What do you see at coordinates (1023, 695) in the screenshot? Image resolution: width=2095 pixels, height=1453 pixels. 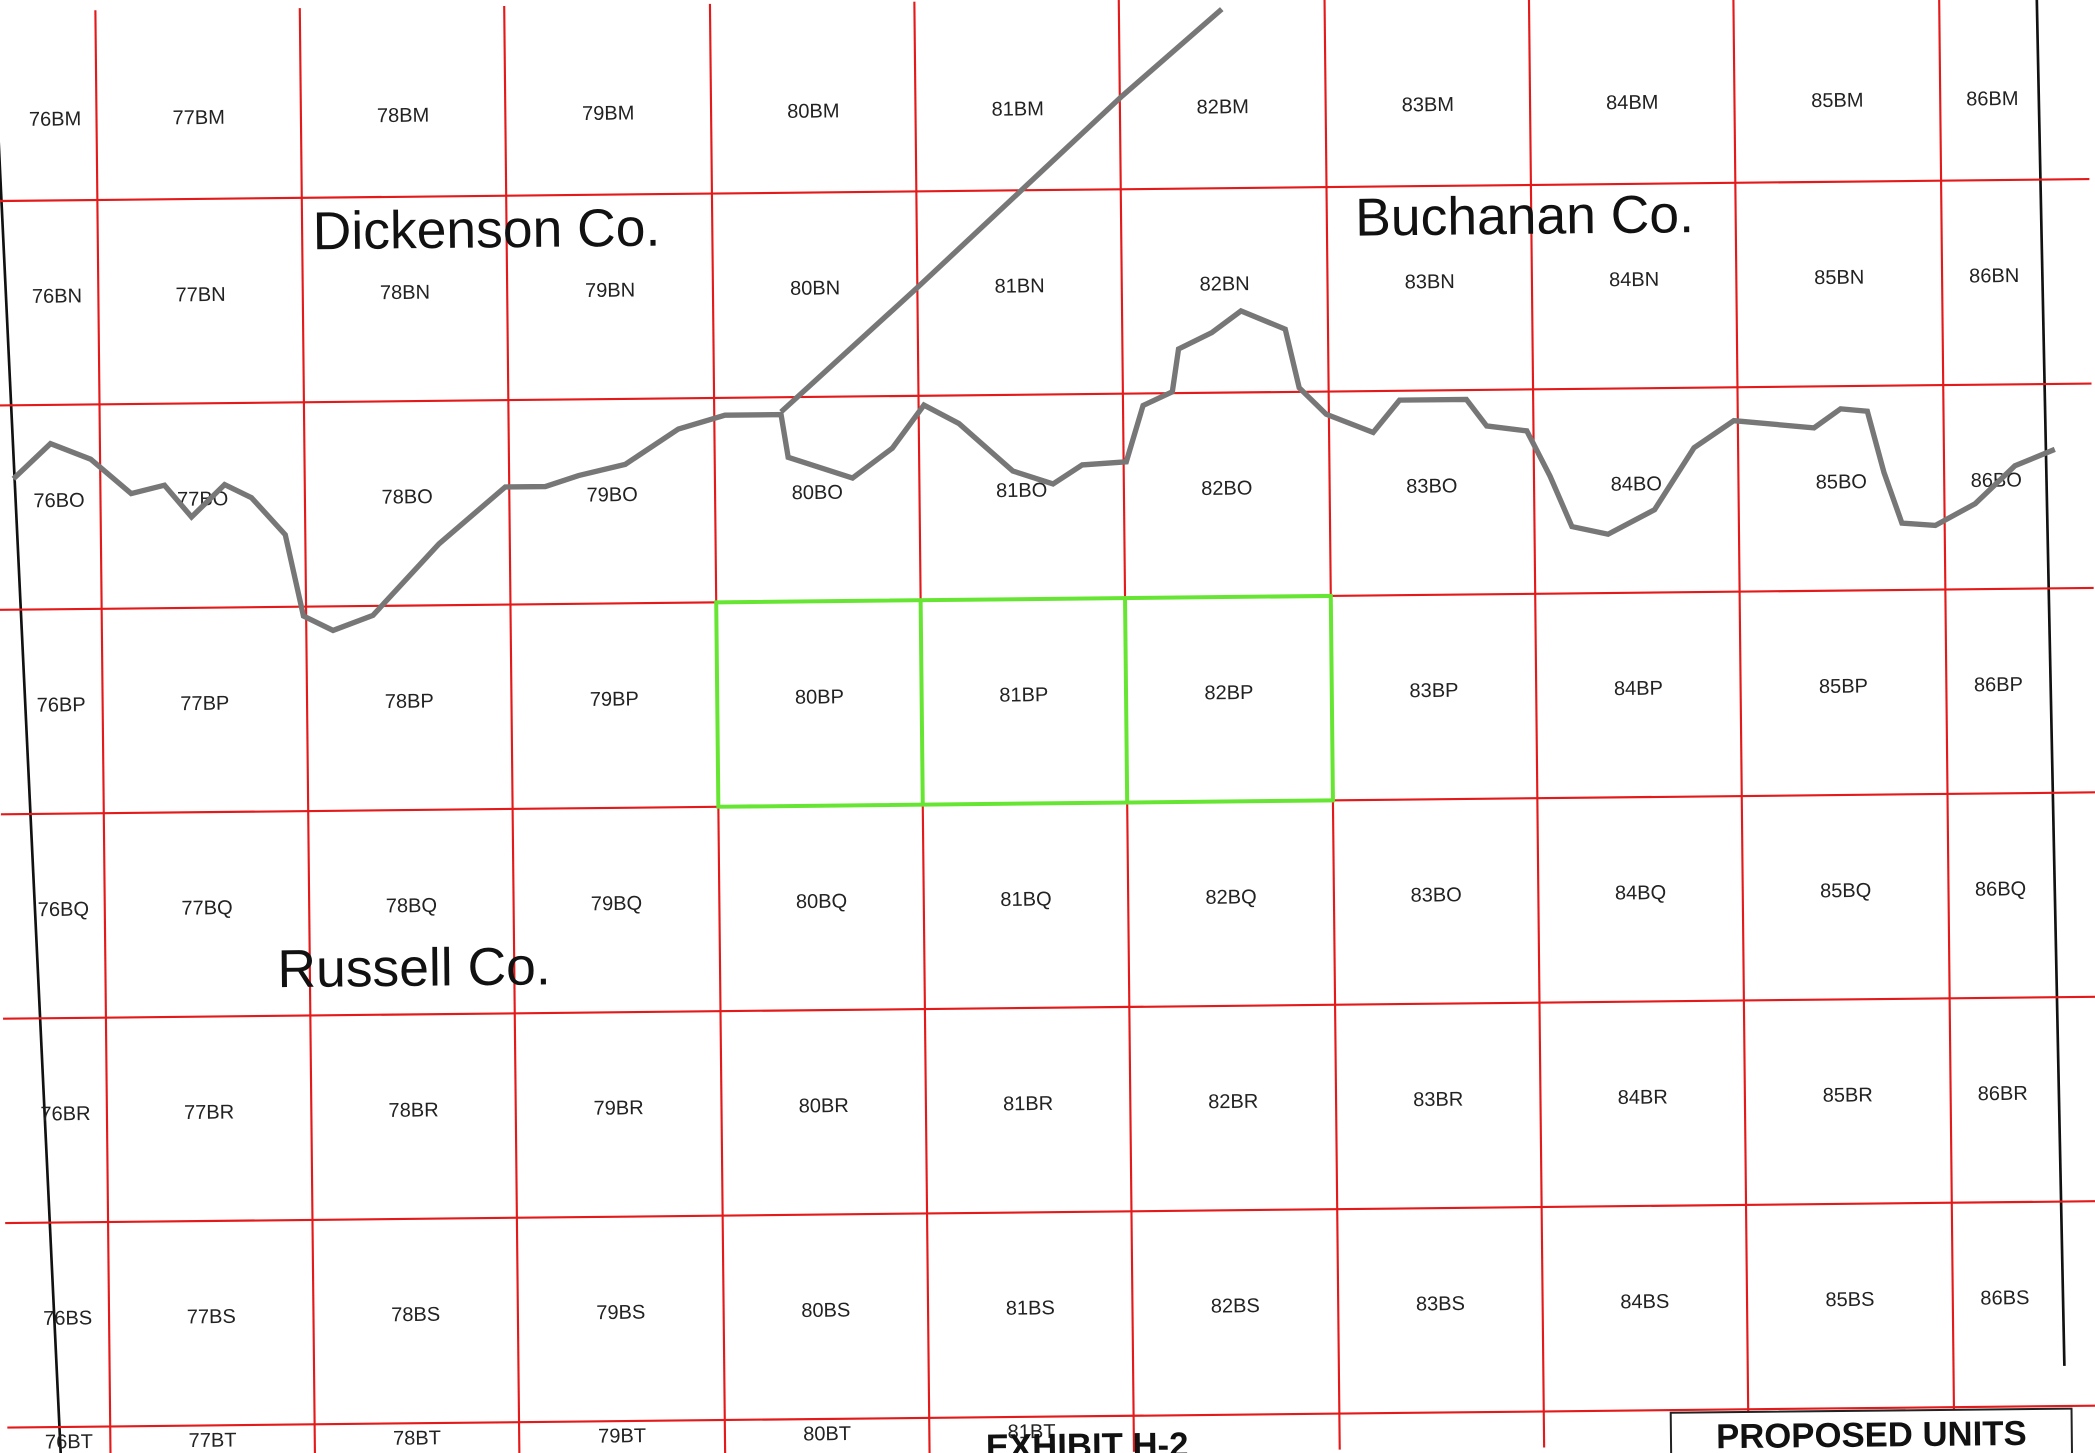 I see `cell-label: 81BP` at bounding box center [1023, 695].